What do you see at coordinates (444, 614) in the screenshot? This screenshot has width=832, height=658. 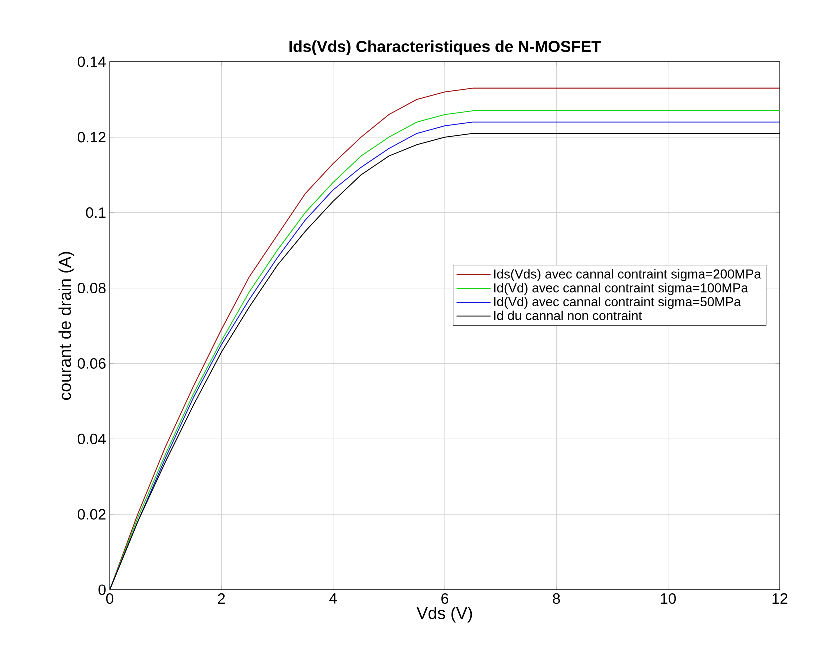 I see `x-axis-title: Vds (V)` at bounding box center [444, 614].